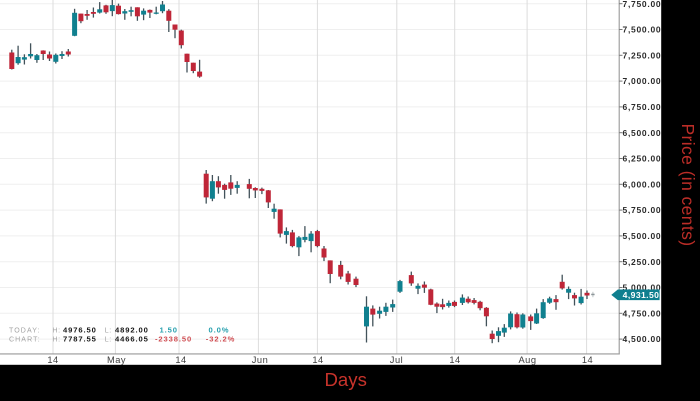 The width and height of the screenshot is (700, 401). What do you see at coordinates (219, 329) in the screenshot?
I see `svg-text: 0.0%` at bounding box center [219, 329].